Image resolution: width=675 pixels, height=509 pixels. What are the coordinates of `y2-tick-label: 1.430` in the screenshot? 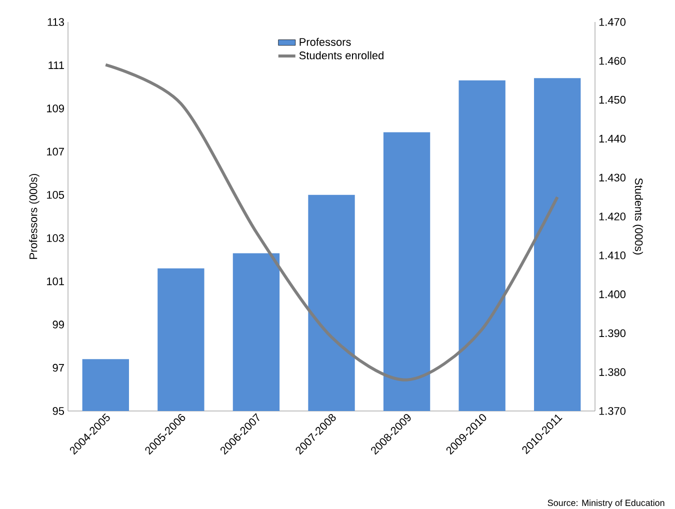 It's located at (612, 178).